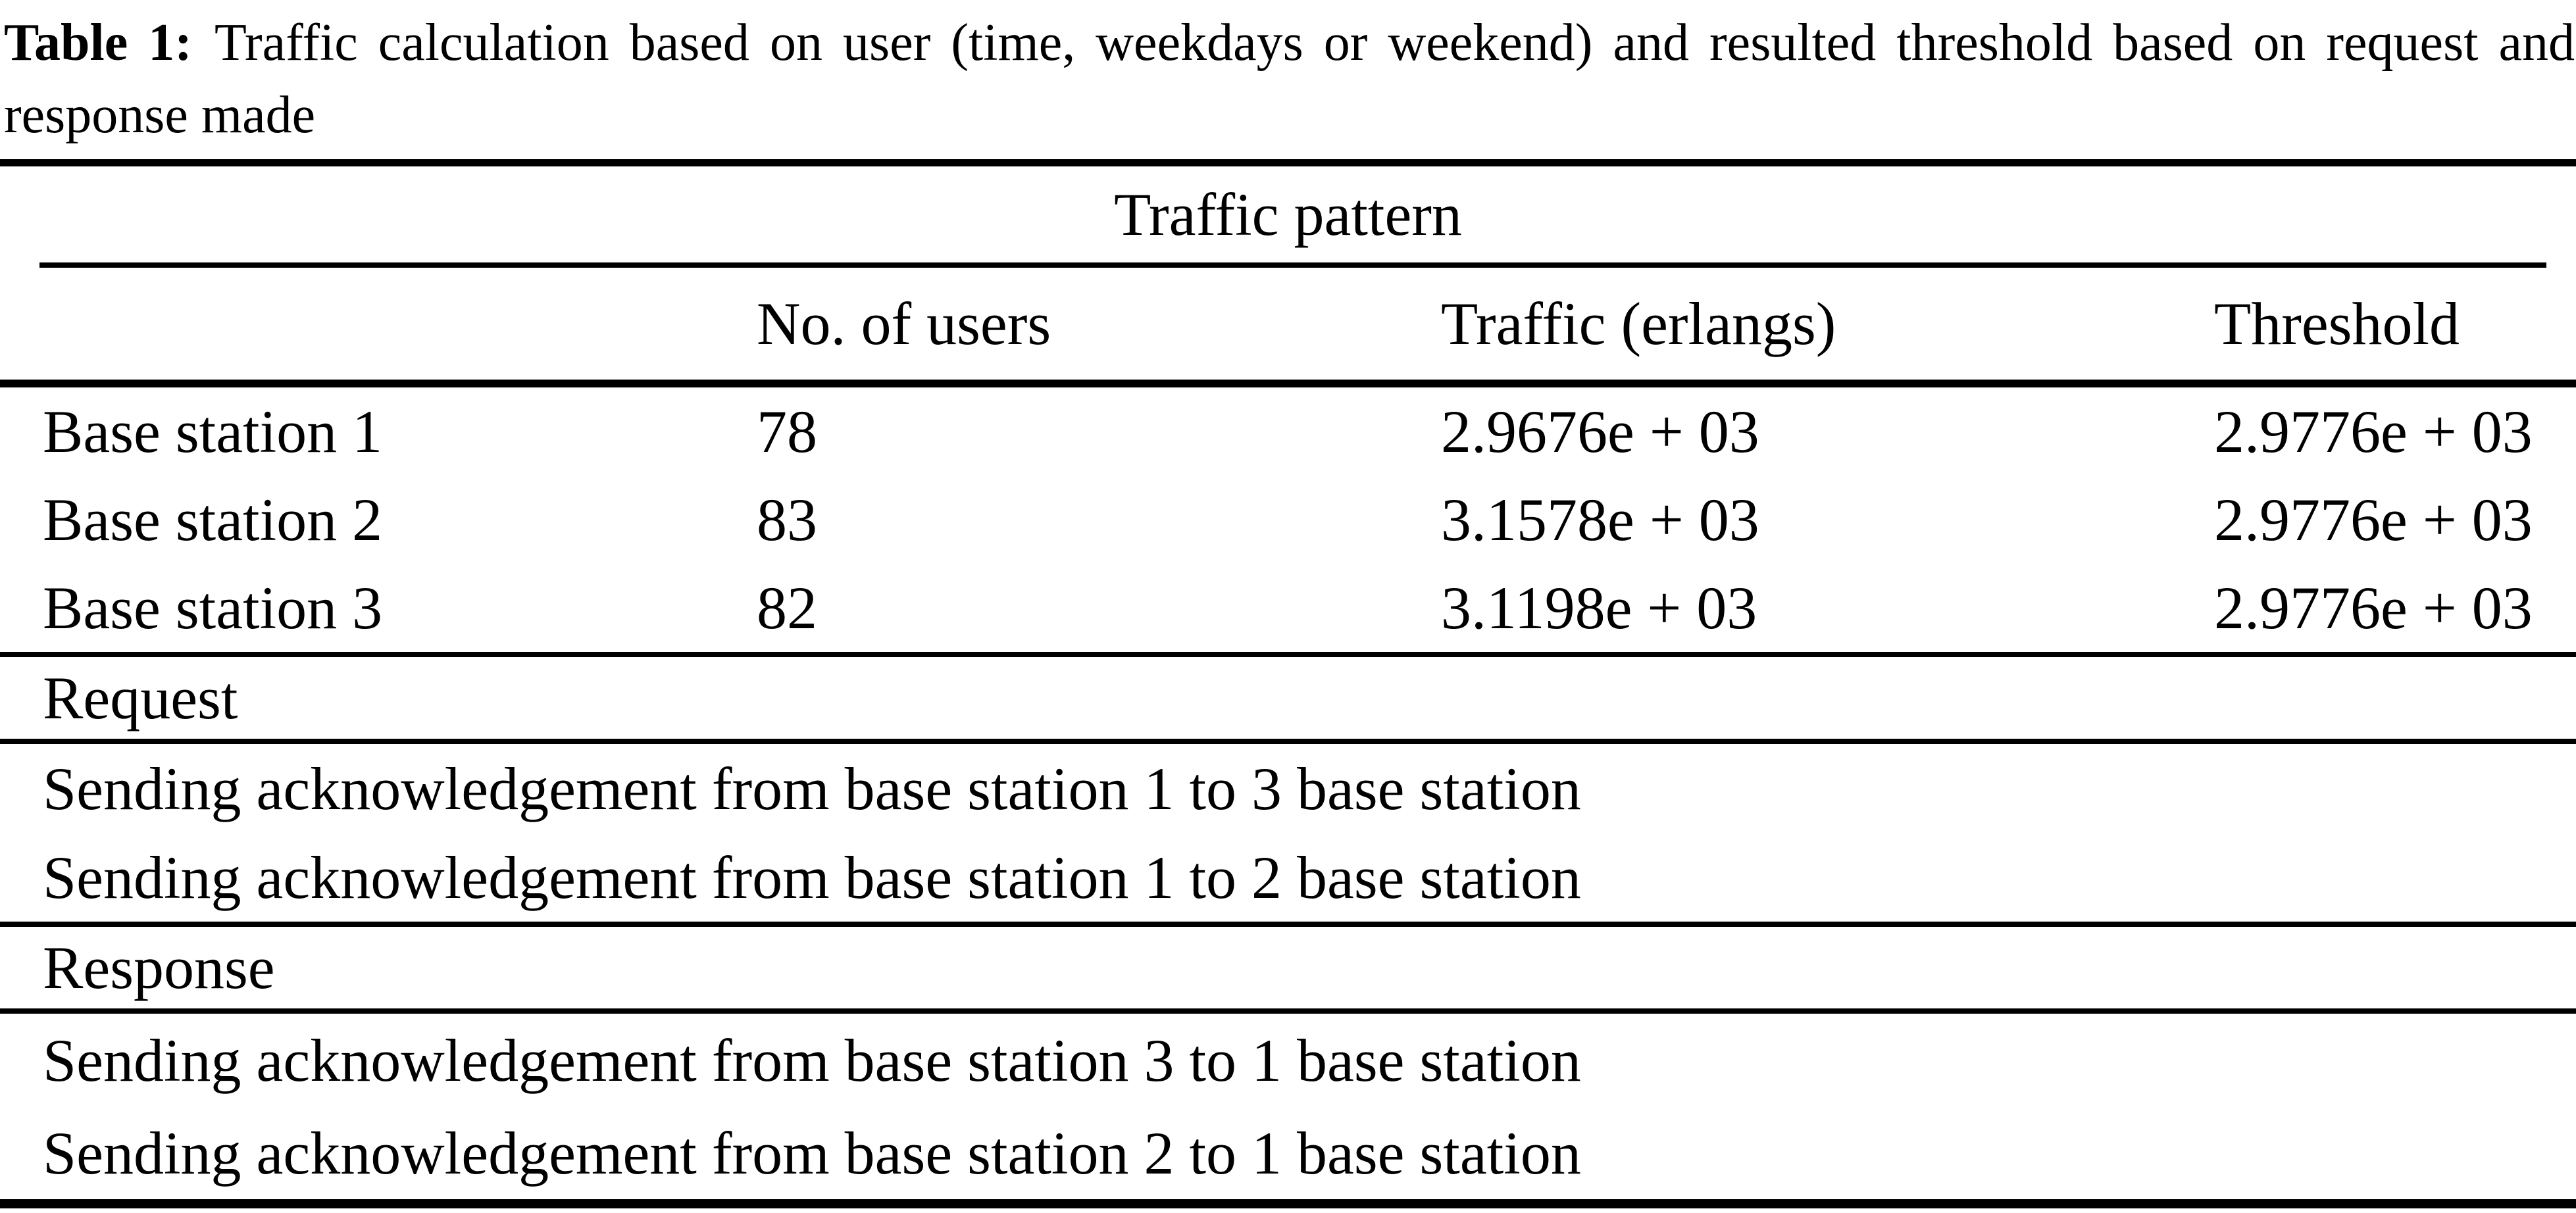 This screenshot has width=2576, height=1213. I want to click on table-bottom-rule, so click(1288, 1203).